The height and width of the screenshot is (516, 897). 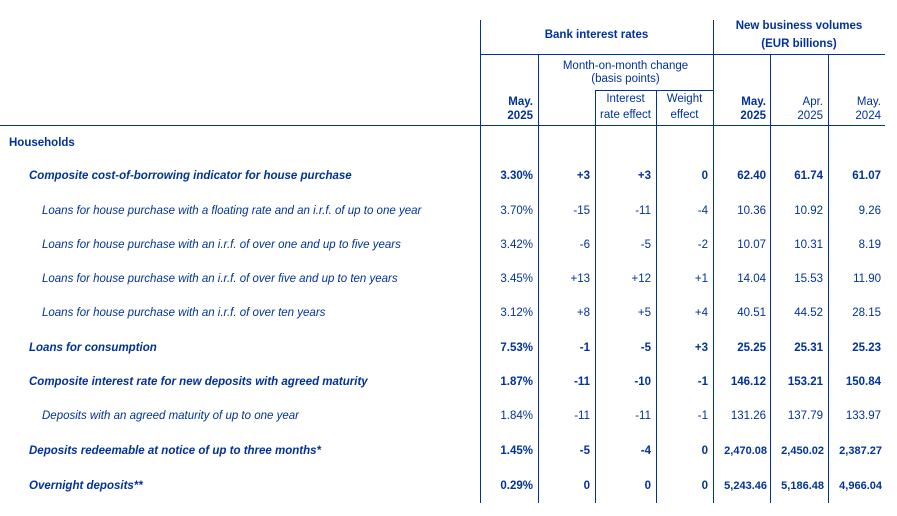 What do you see at coordinates (584, 245) in the screenshot?
I see `cell-mom: -6` at bounding box center [584, 245].